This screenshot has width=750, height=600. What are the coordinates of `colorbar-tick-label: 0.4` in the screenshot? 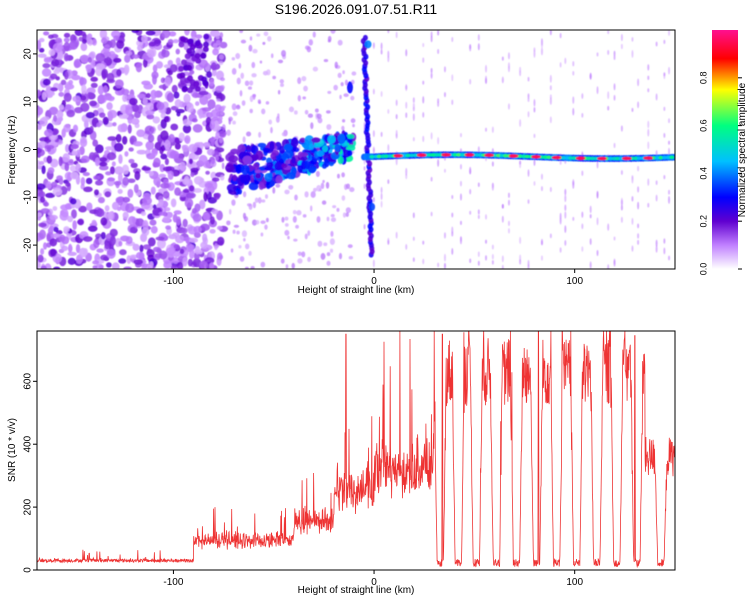 It's located at (703, 173).